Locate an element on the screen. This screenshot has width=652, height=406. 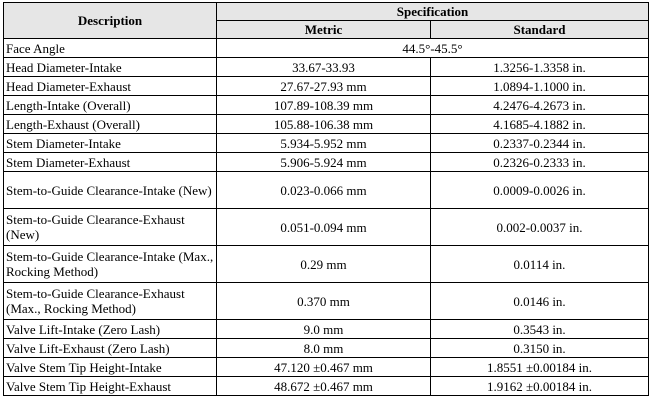
row-description: Length-Exhaust (Overall) is located at coordinates (110, 124).